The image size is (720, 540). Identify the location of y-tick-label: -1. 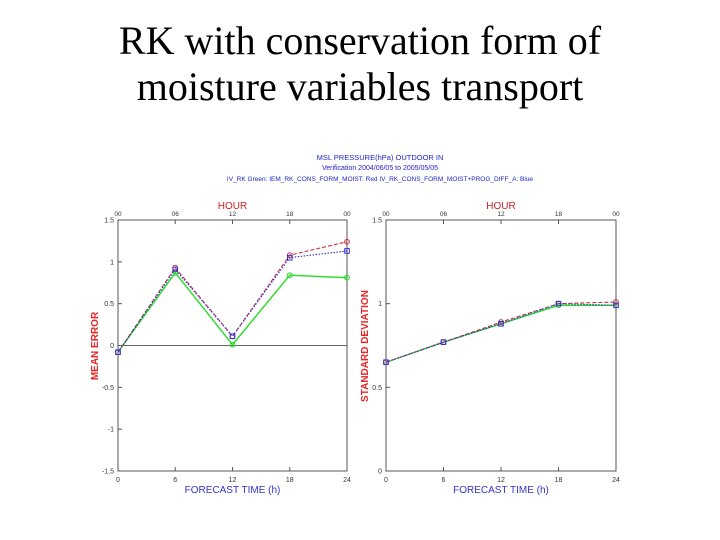
(111, 430).